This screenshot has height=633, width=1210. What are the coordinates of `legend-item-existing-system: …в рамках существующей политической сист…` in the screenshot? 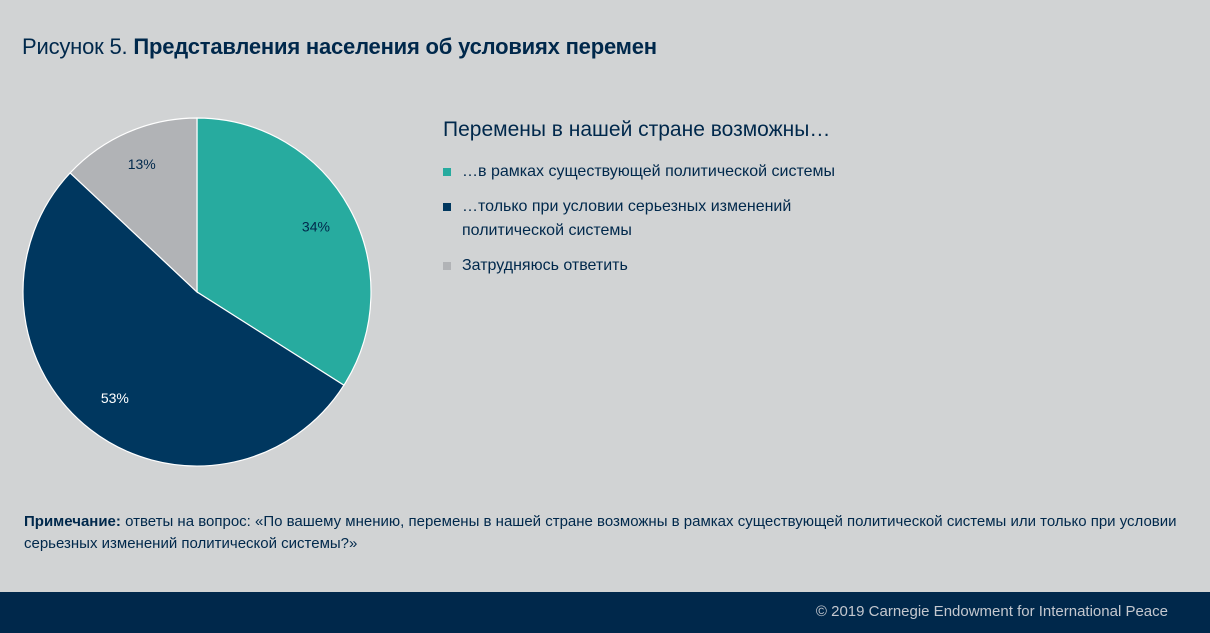 It's located at (683, 172).